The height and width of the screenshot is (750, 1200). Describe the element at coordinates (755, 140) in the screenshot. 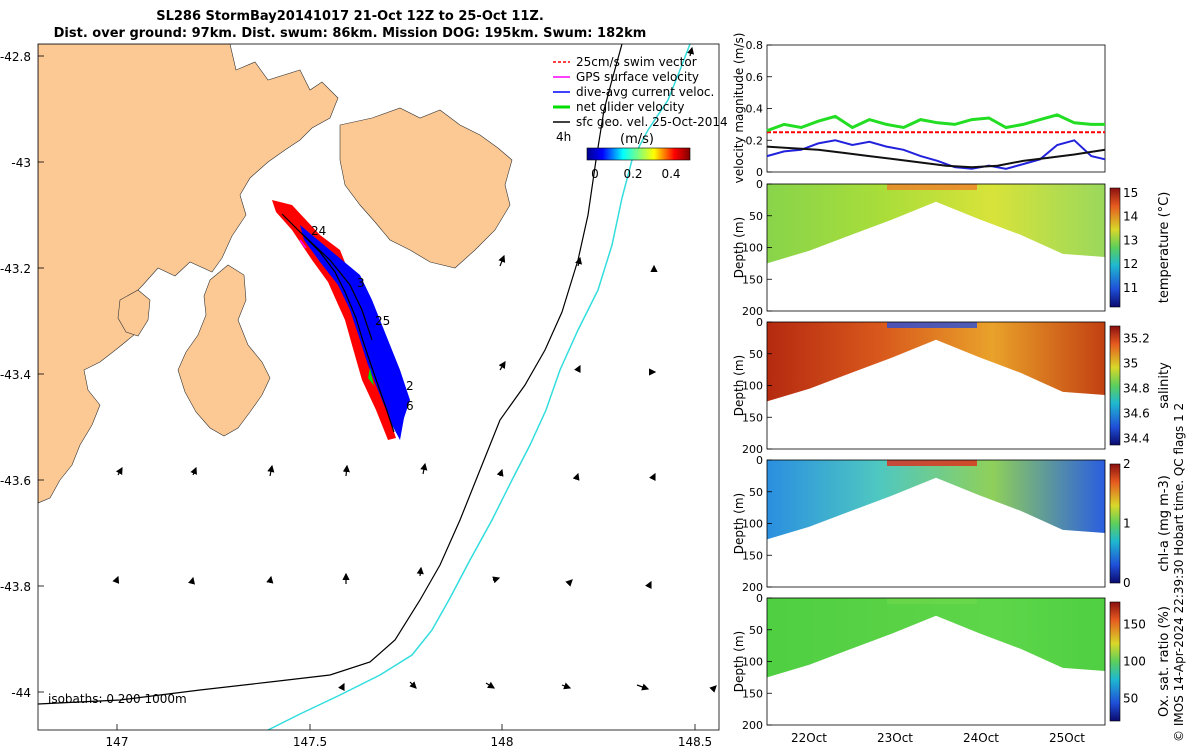

I see `velocity-ytick-0.2: 0.2` at that location.